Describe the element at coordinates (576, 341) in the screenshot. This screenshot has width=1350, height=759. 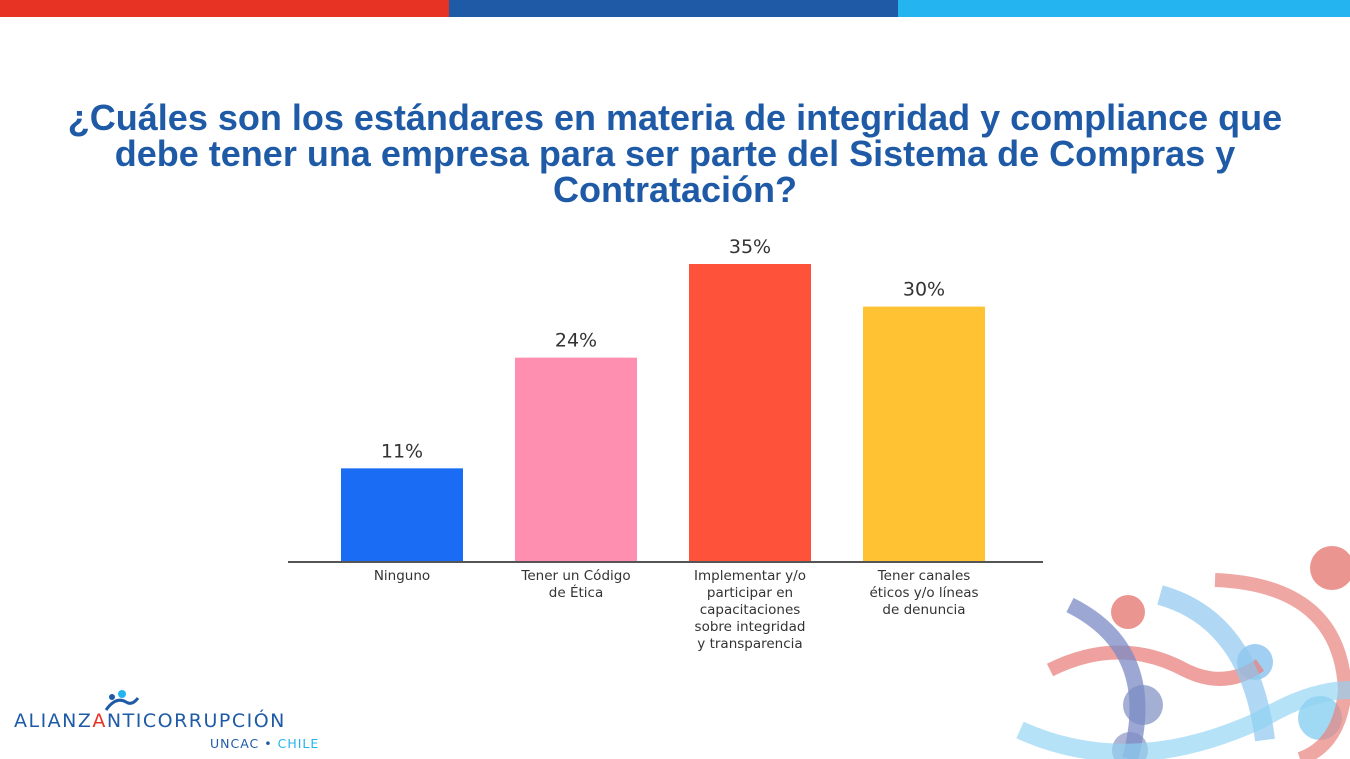
I see `data-label-2: 24%` at that location.